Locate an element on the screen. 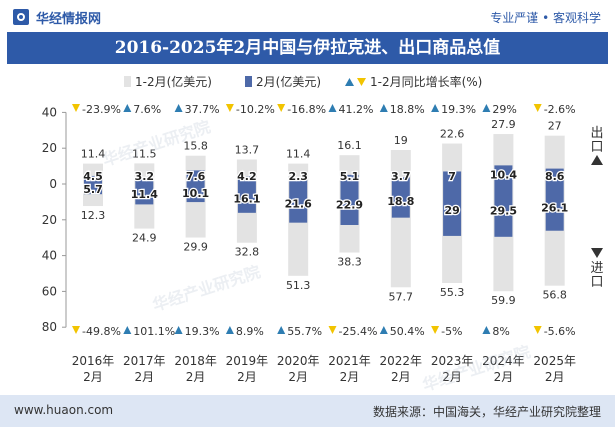 The height and width of the screenshot is (427, 615). import-monthly-label: 26.1 is located at coordinates (554, 207).